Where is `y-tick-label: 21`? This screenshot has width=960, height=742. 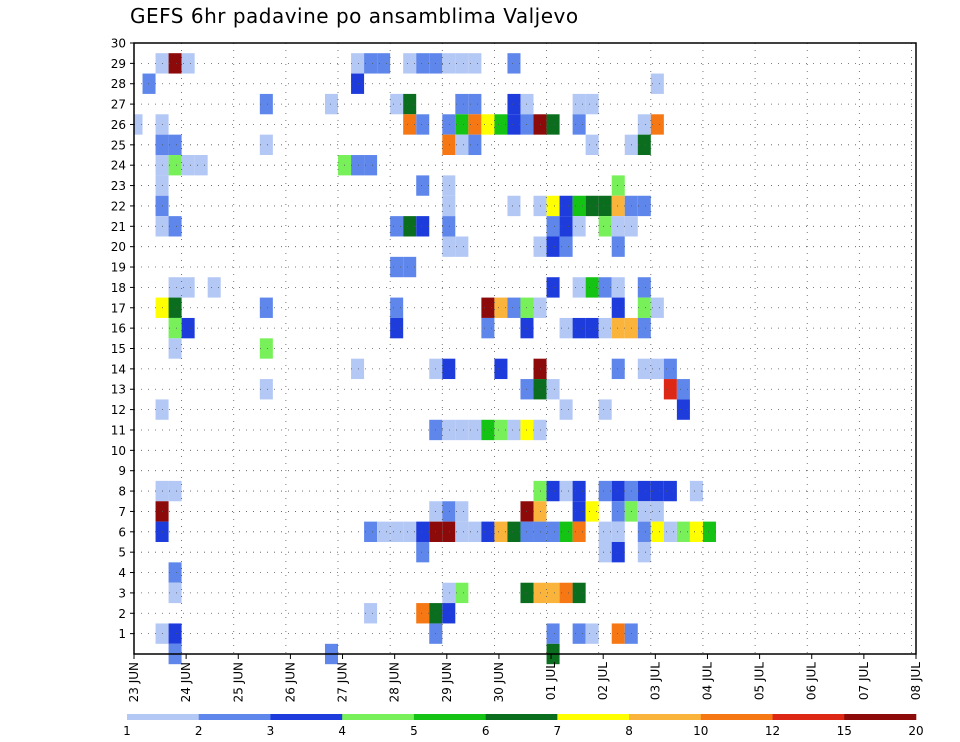
y-tick-label: 21 is located at coordinates (118, 227).